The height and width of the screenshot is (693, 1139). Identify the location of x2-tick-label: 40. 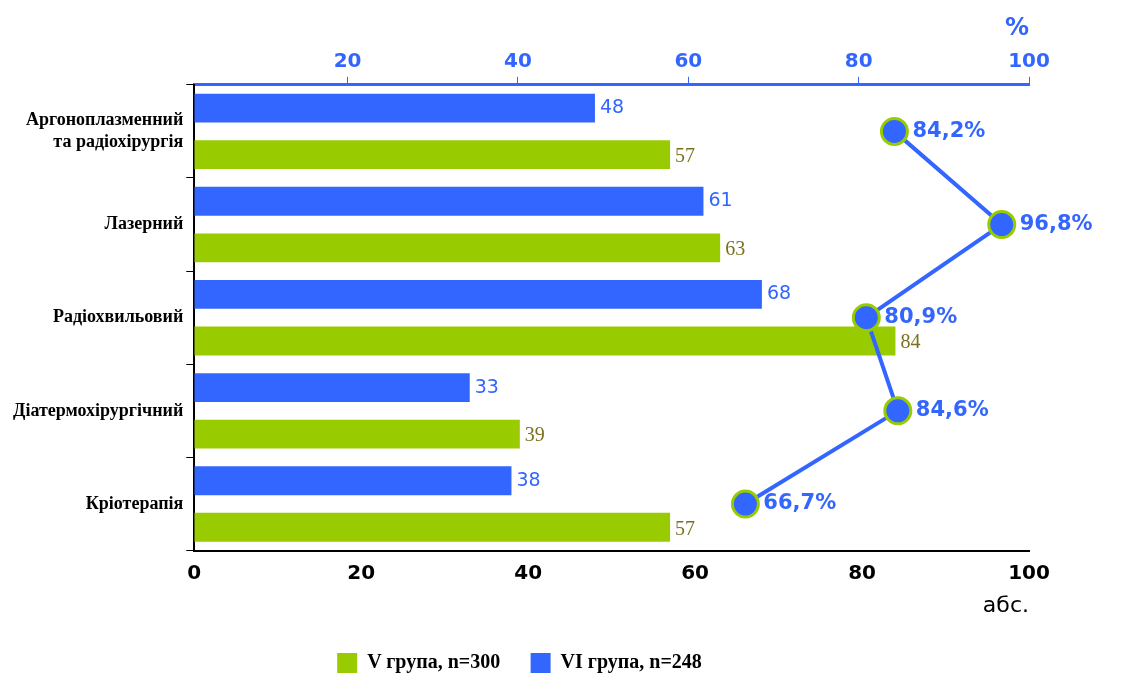
(518, 60).